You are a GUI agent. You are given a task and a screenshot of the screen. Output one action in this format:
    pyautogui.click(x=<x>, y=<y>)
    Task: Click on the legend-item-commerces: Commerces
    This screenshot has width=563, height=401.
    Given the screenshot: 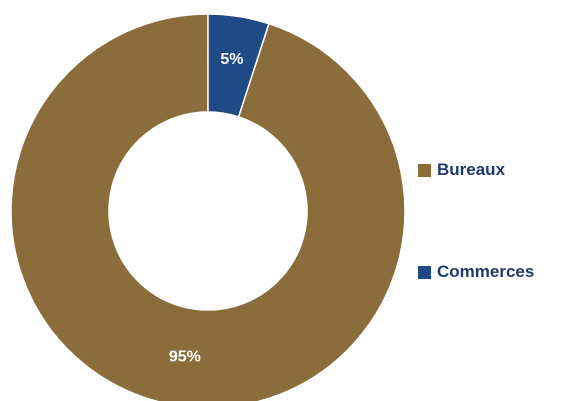 What is the action you would take?
    pyautogui.click(x=476, y=272)
    